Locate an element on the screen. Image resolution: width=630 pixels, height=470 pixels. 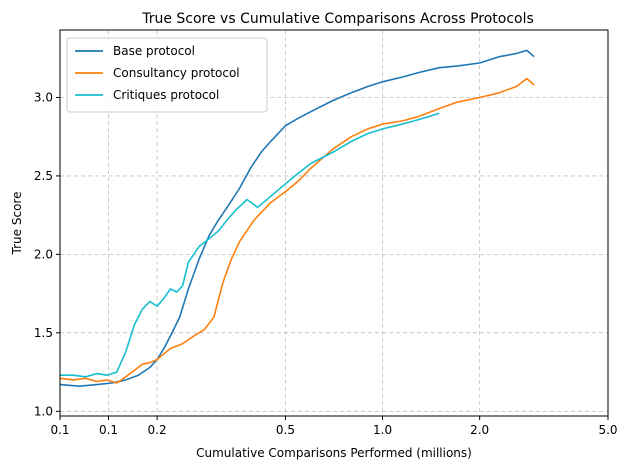
y-axis-label: True Score is located at coordinates (17, 224).